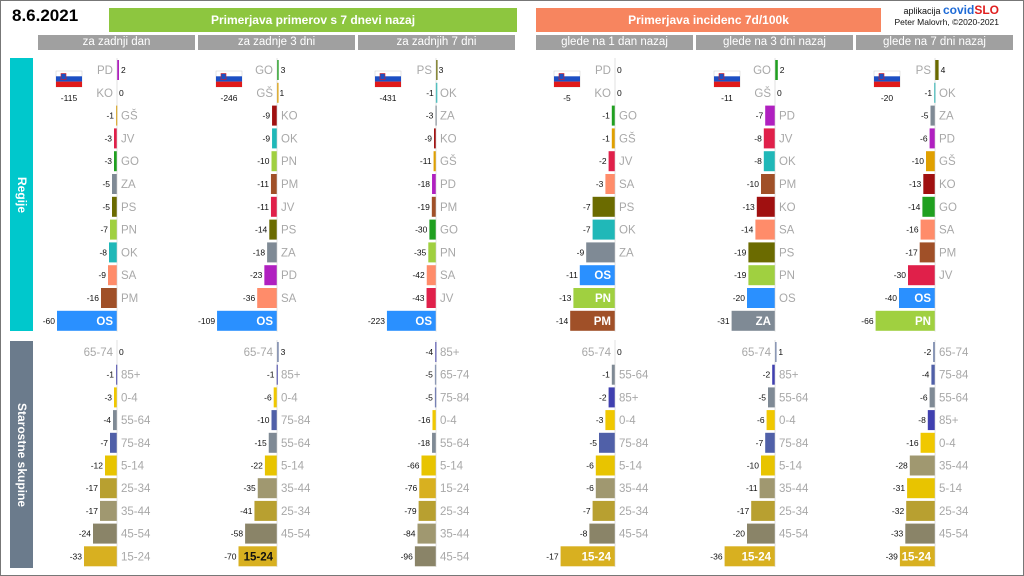  Describe the element at coordinates (110, 116) in the screenshot. I see `region-value-GŠ: -1` at that location.